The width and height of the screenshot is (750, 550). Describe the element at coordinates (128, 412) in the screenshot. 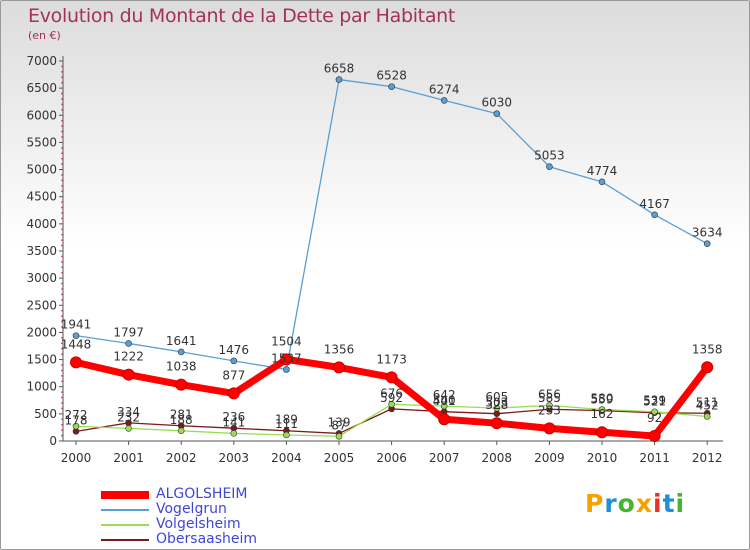

I see `data-label: 334` at that location.